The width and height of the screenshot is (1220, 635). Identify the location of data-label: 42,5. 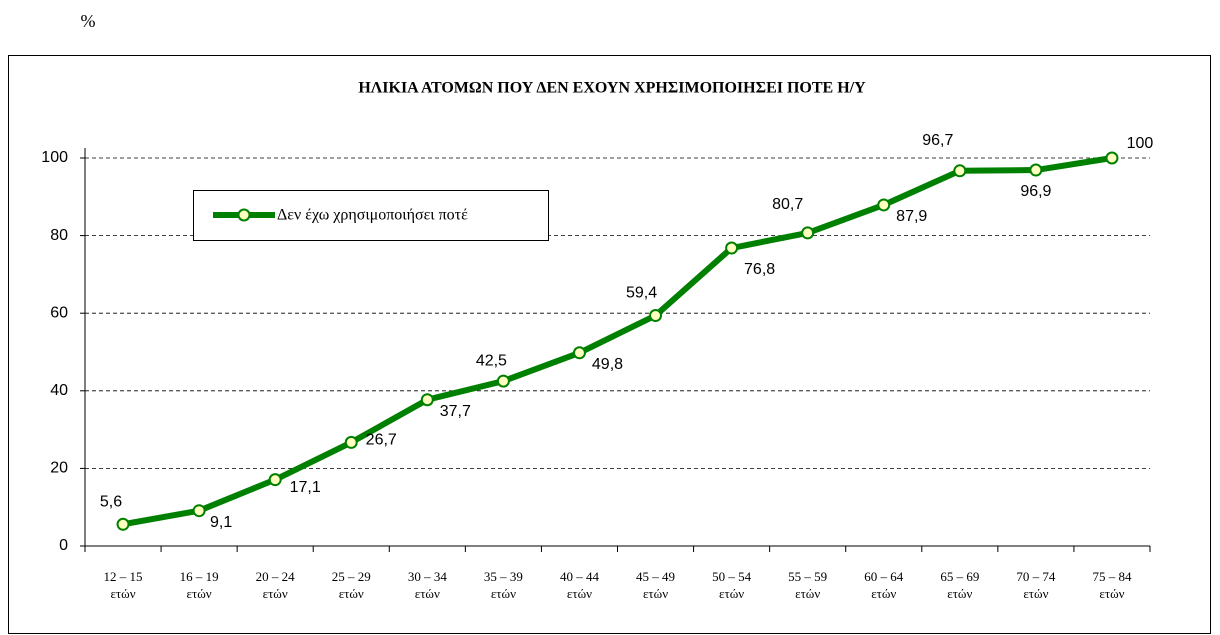
(491, 360).